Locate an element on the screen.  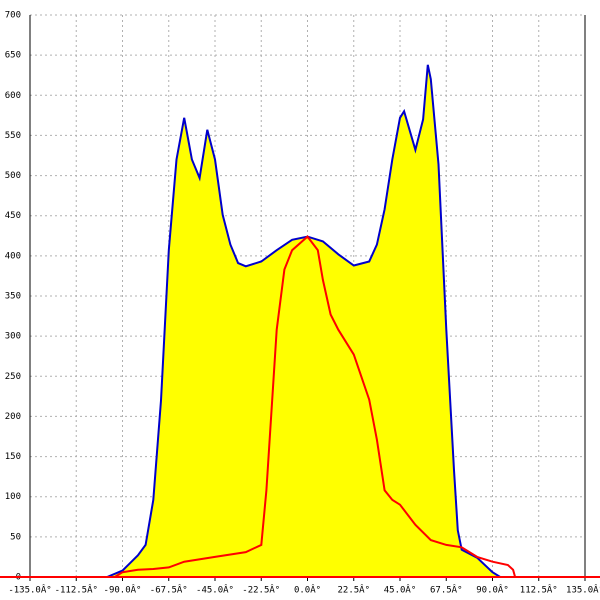
x-tick-label: -45.0Â° is located at coordinates (215, 590).